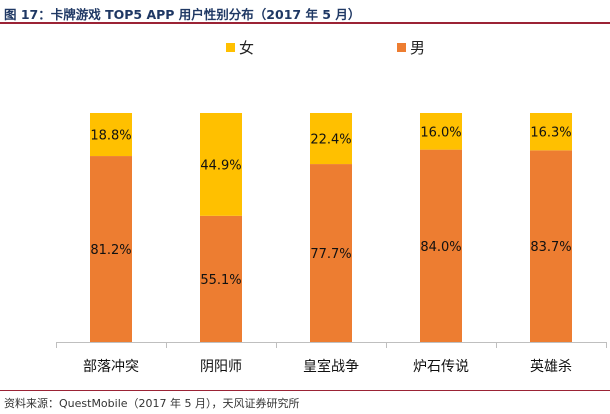  I want to click on data-label-female-1: 18.8%, so click(110, 136).